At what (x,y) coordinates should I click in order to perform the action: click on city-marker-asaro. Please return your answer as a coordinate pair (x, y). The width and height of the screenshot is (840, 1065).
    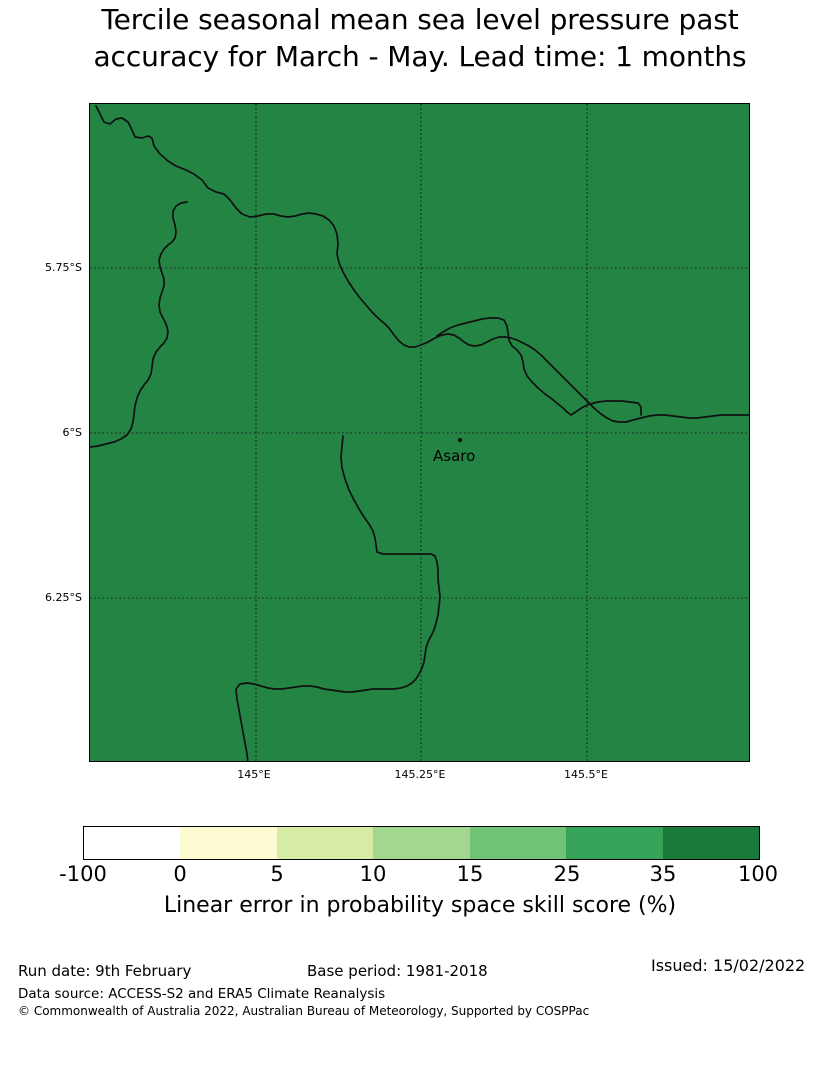
    Looking at the image, I should click on (460, 440).